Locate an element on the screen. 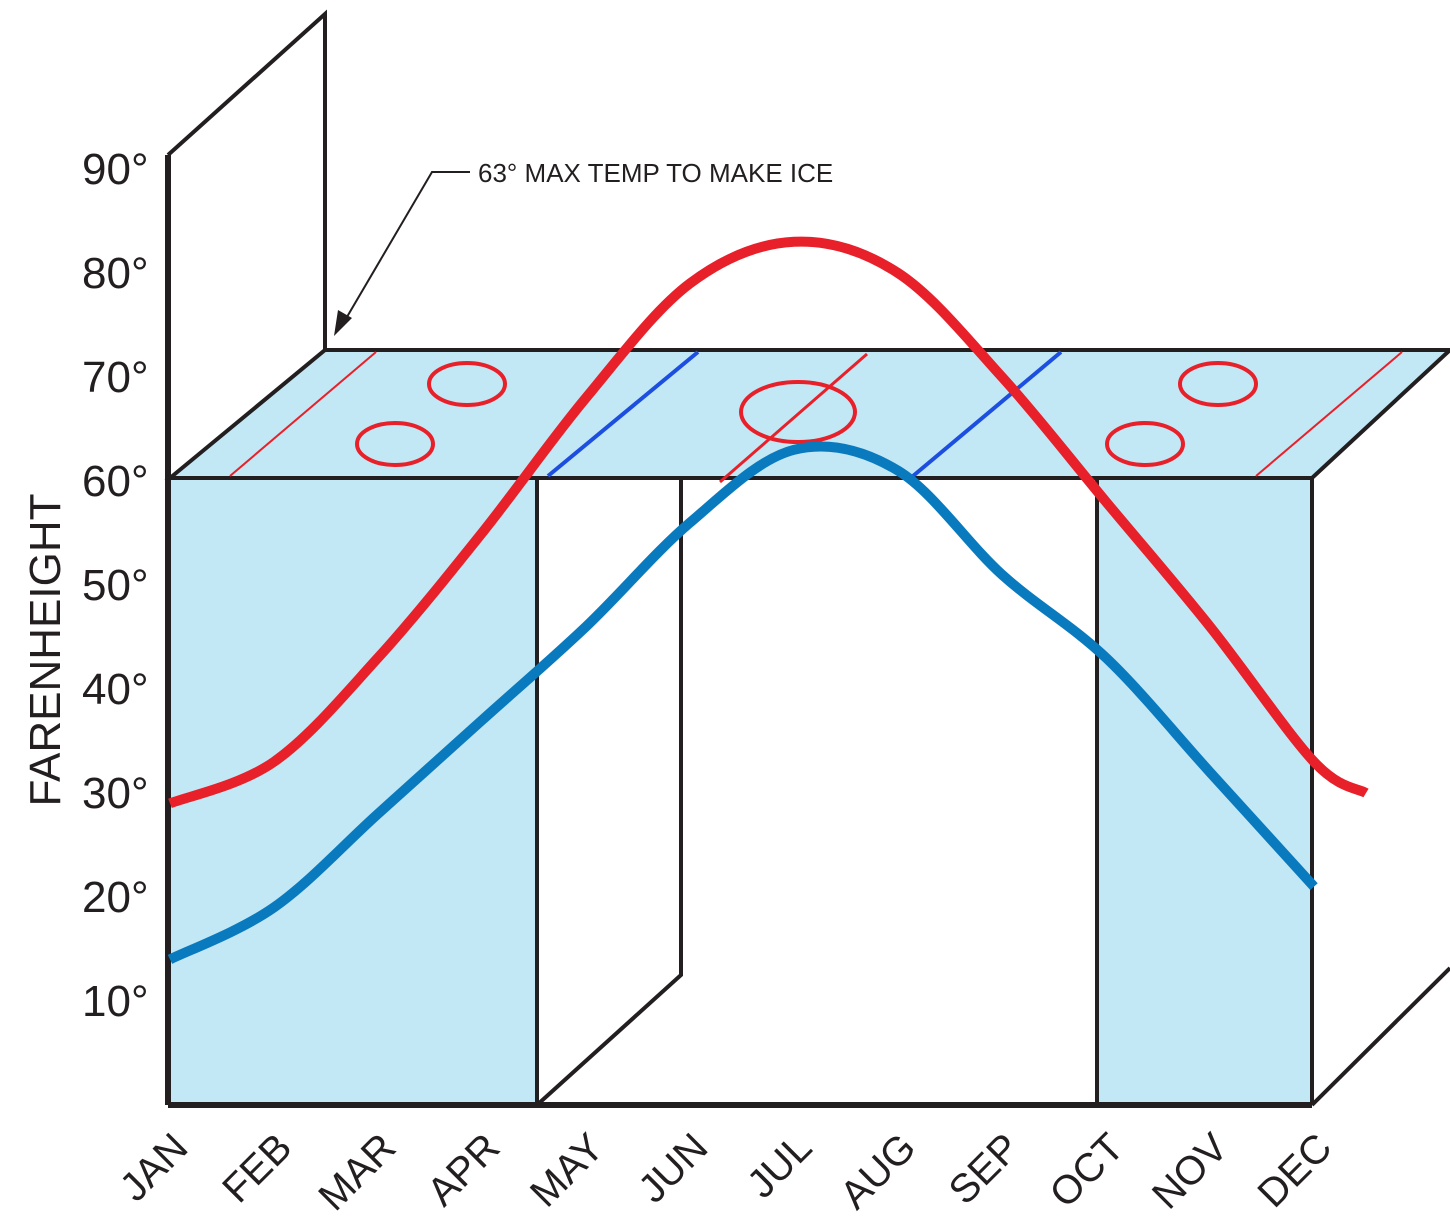  y-tick-label: 50° is located at coordinates (115, 585).